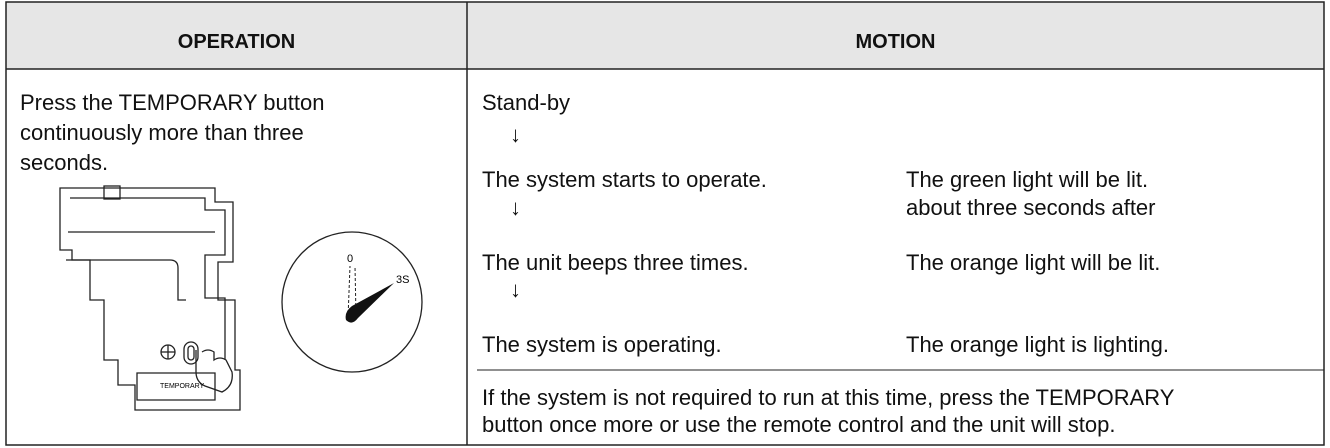  Describe the element at coordinates (1033, 262) in the screenshot. I see `indicator-text: The orange light will be lit.` at that location.